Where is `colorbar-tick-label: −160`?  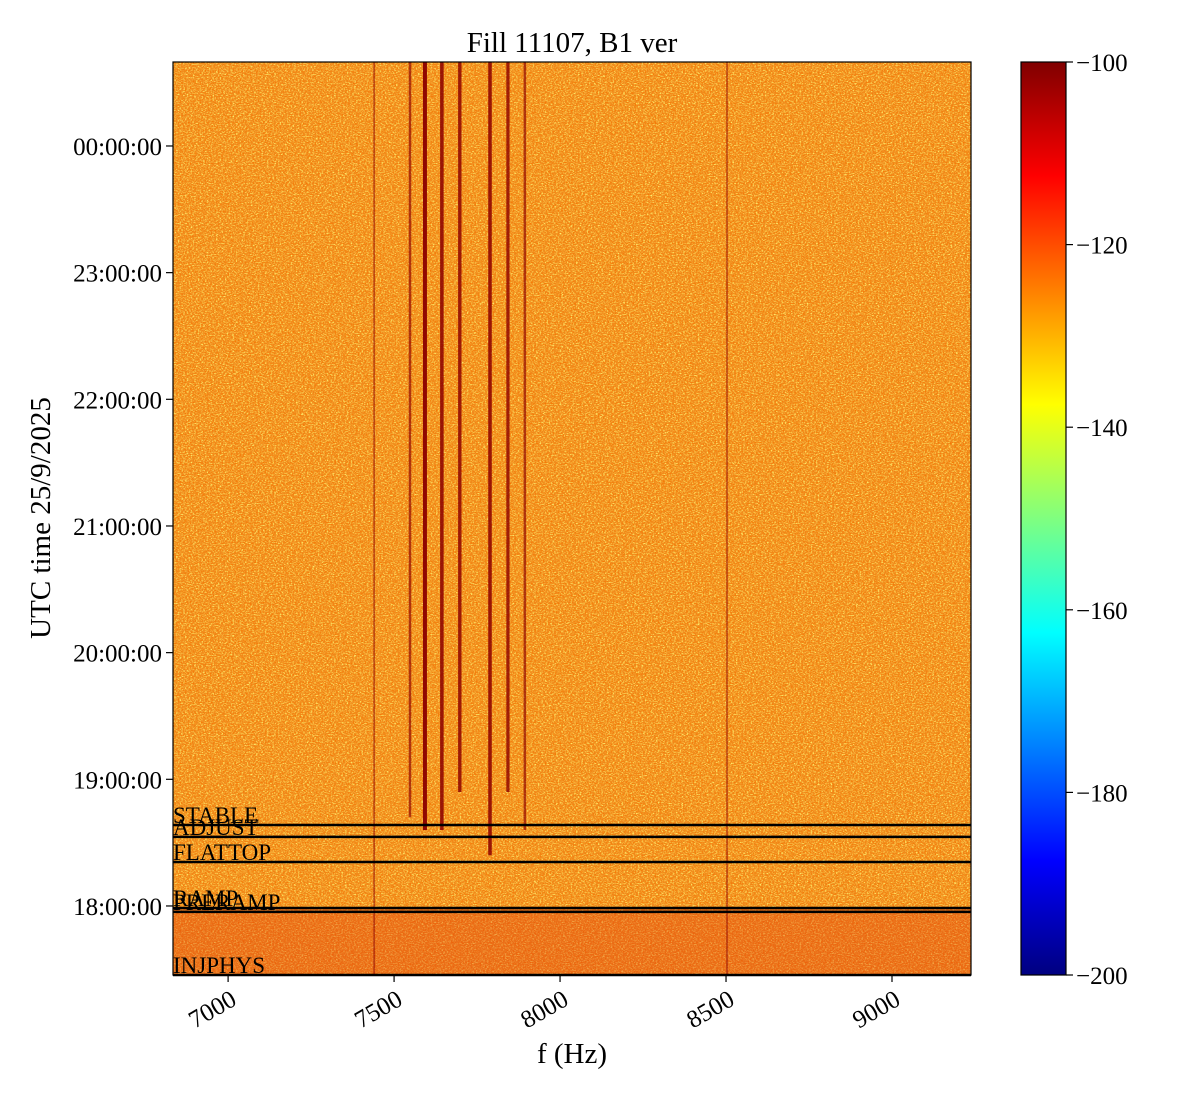
colorbar-tick-label: −160 is located at coordinates (1102, 611).